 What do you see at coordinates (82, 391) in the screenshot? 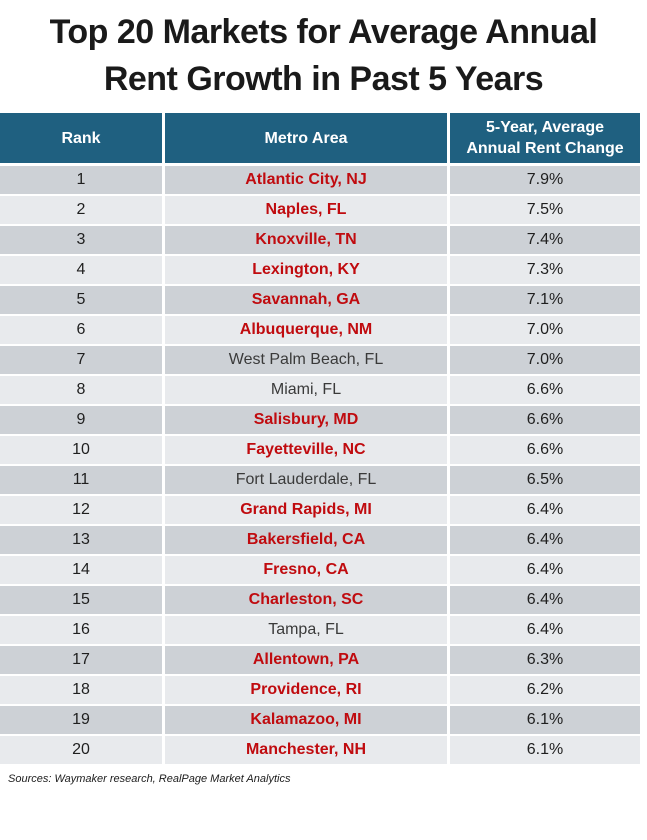
I see `rank-cell: 8` at bounding box center [82, 391].